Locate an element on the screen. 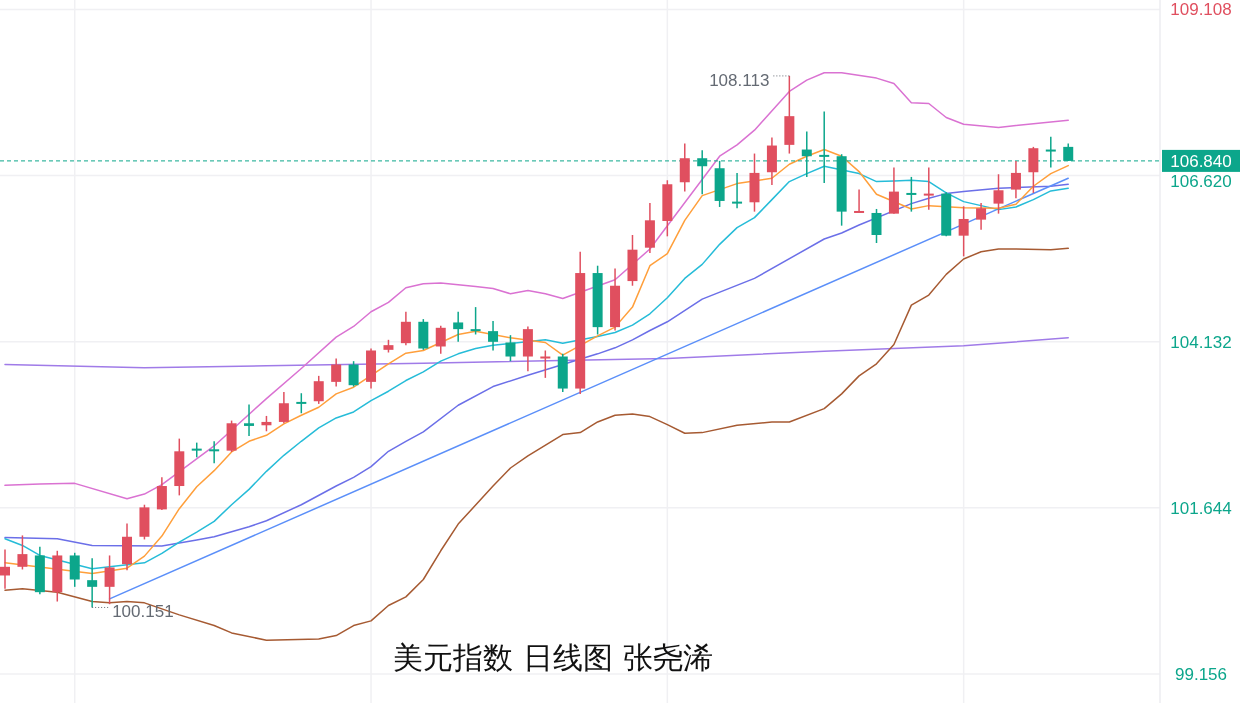 The width and height of the screenshot is (1242, 703). y-tick-label: 101.644 is located at coordinates (1201, 508).